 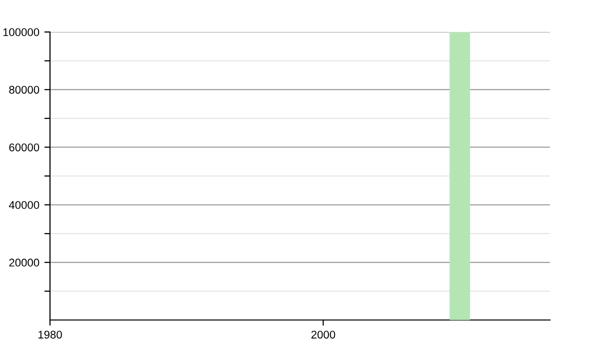 What do you see at coordinates (24, 262) in the screenshot?
I see `y-tick-label: 20000` at bounding box center [24, 262].